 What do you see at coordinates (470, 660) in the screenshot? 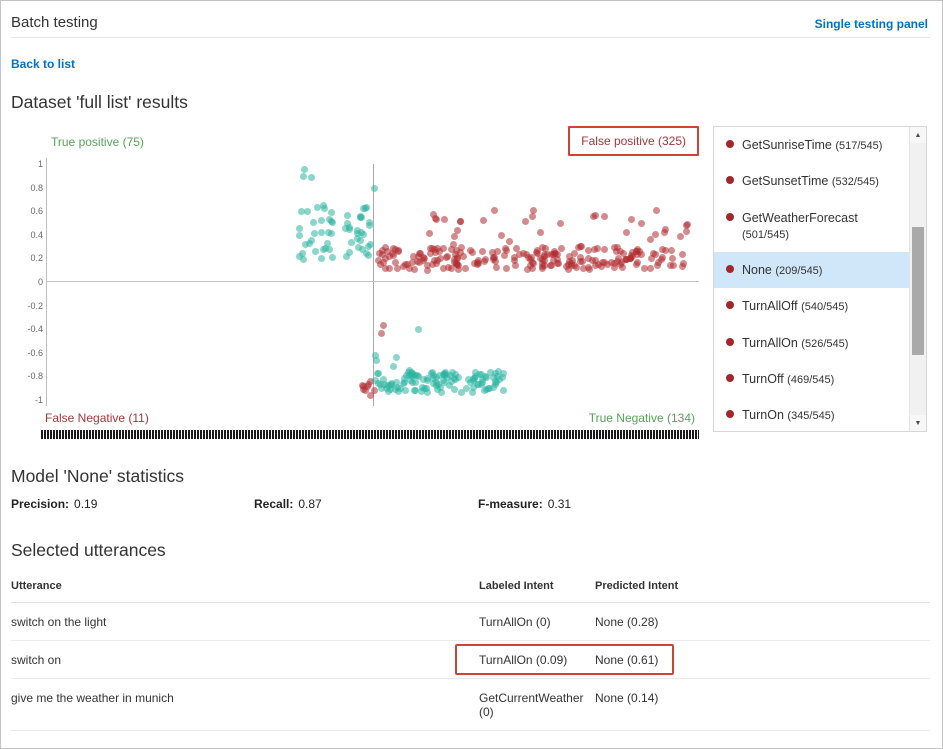
I see `table-row: switch on TurnAllOn (0.09) None (0.61)` at bounding box center [470, 660].